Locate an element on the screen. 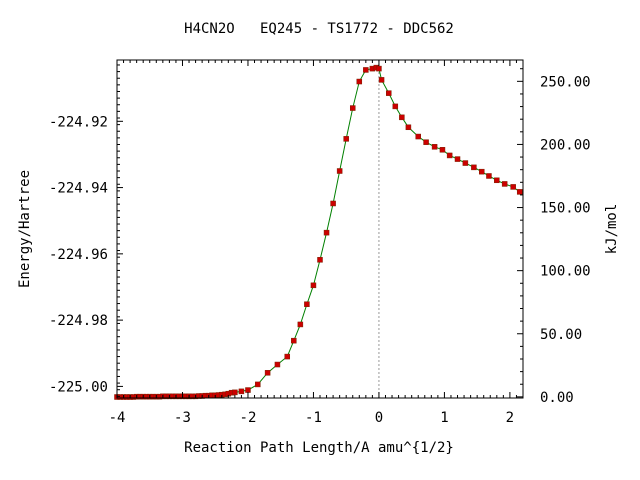  y-tick-label: -224.98 is located at coordinates (78, 321).